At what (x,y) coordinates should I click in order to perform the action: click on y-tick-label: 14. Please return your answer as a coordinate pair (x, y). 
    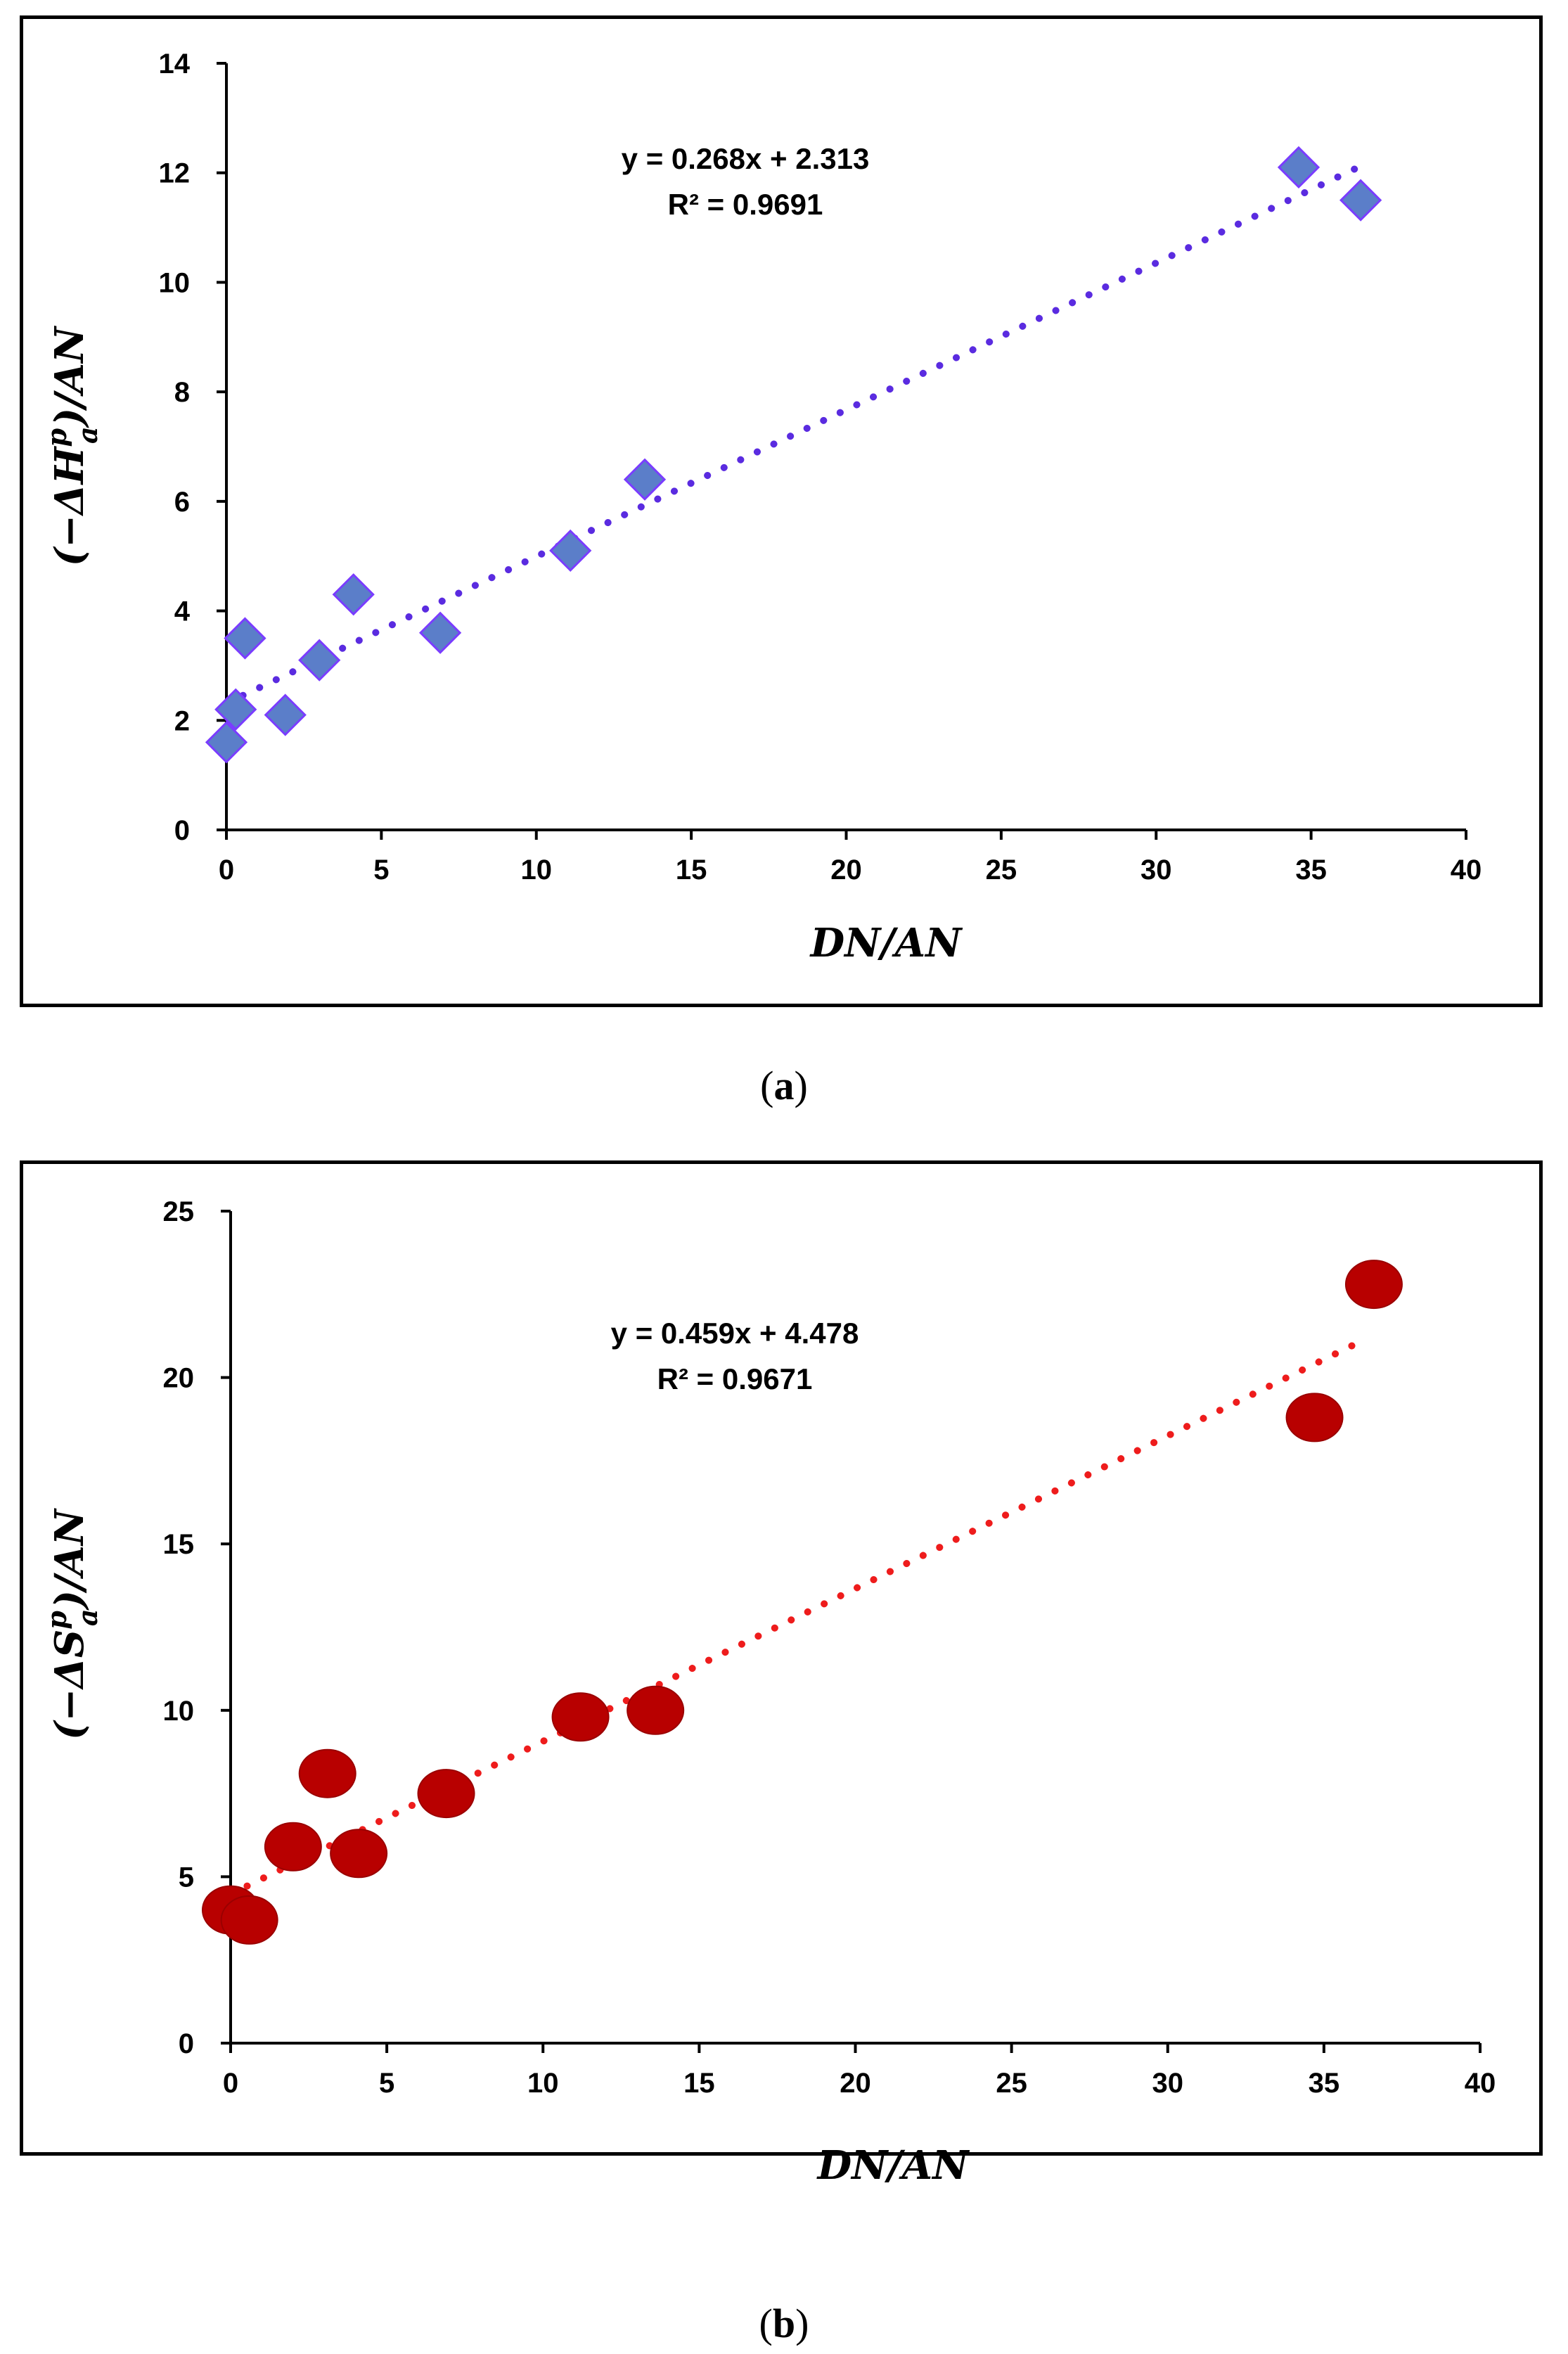
    Looking at the image, I should click on (175, 64).